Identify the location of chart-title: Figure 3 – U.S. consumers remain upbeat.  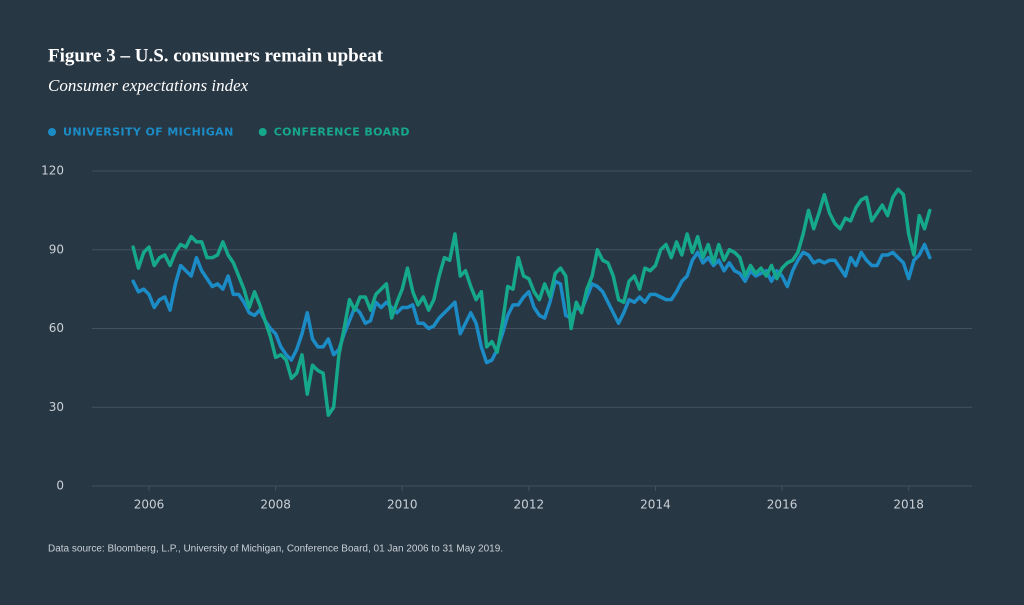
(216, 55).